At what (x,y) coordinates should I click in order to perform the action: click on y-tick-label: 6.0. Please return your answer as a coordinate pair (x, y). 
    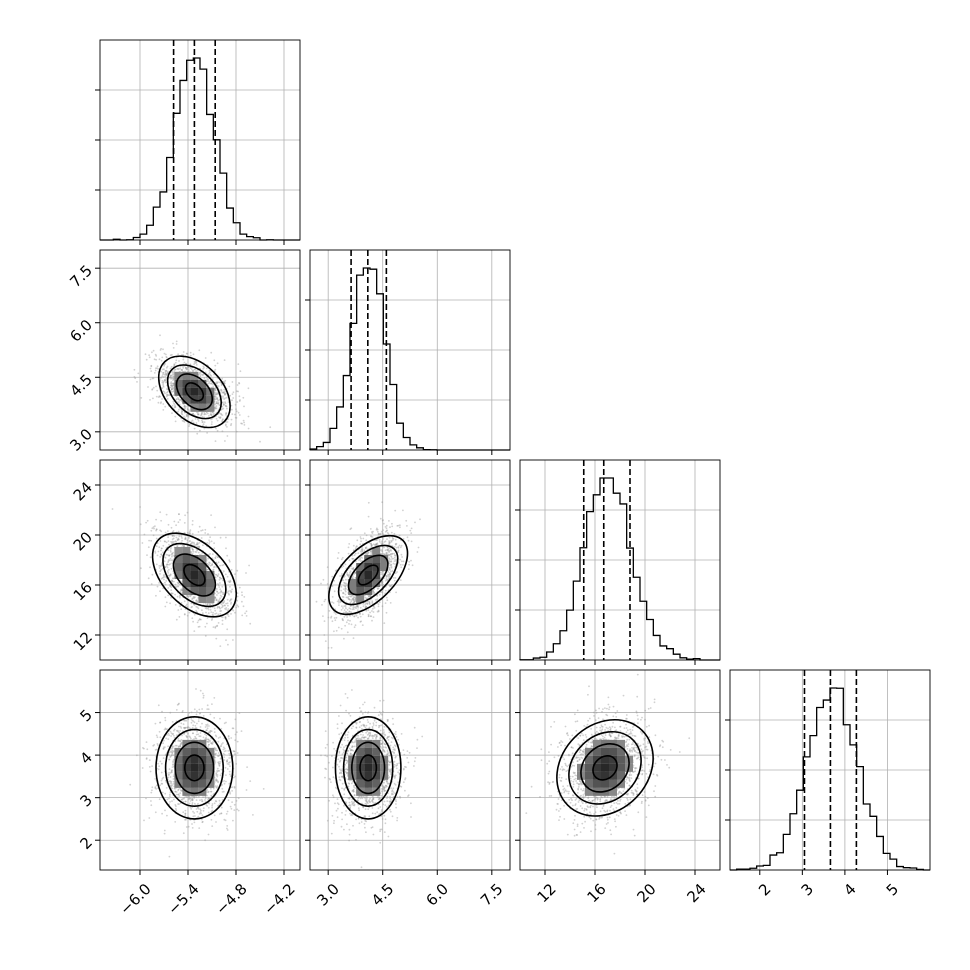
    Looking at the image, I should click on (81, 331).